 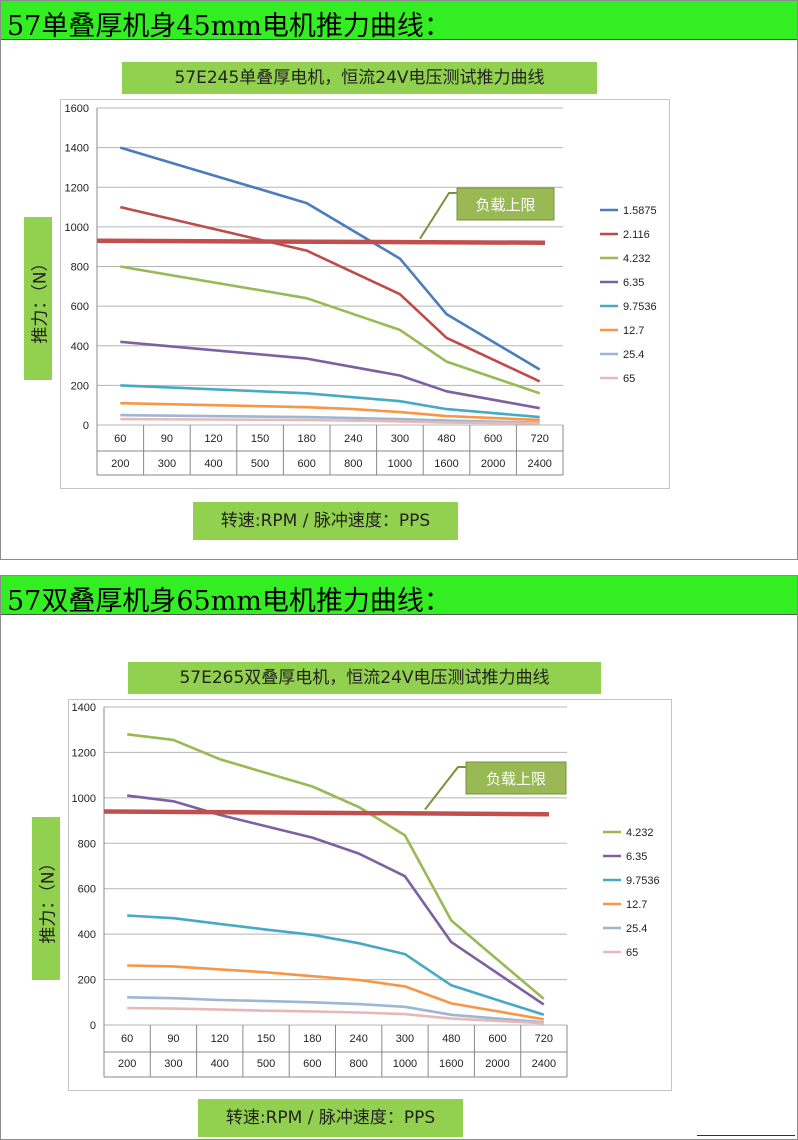 I want to click on section-heading: 57单叠厚机身45mm电机推力曲线：, so click(x=229, y=26).